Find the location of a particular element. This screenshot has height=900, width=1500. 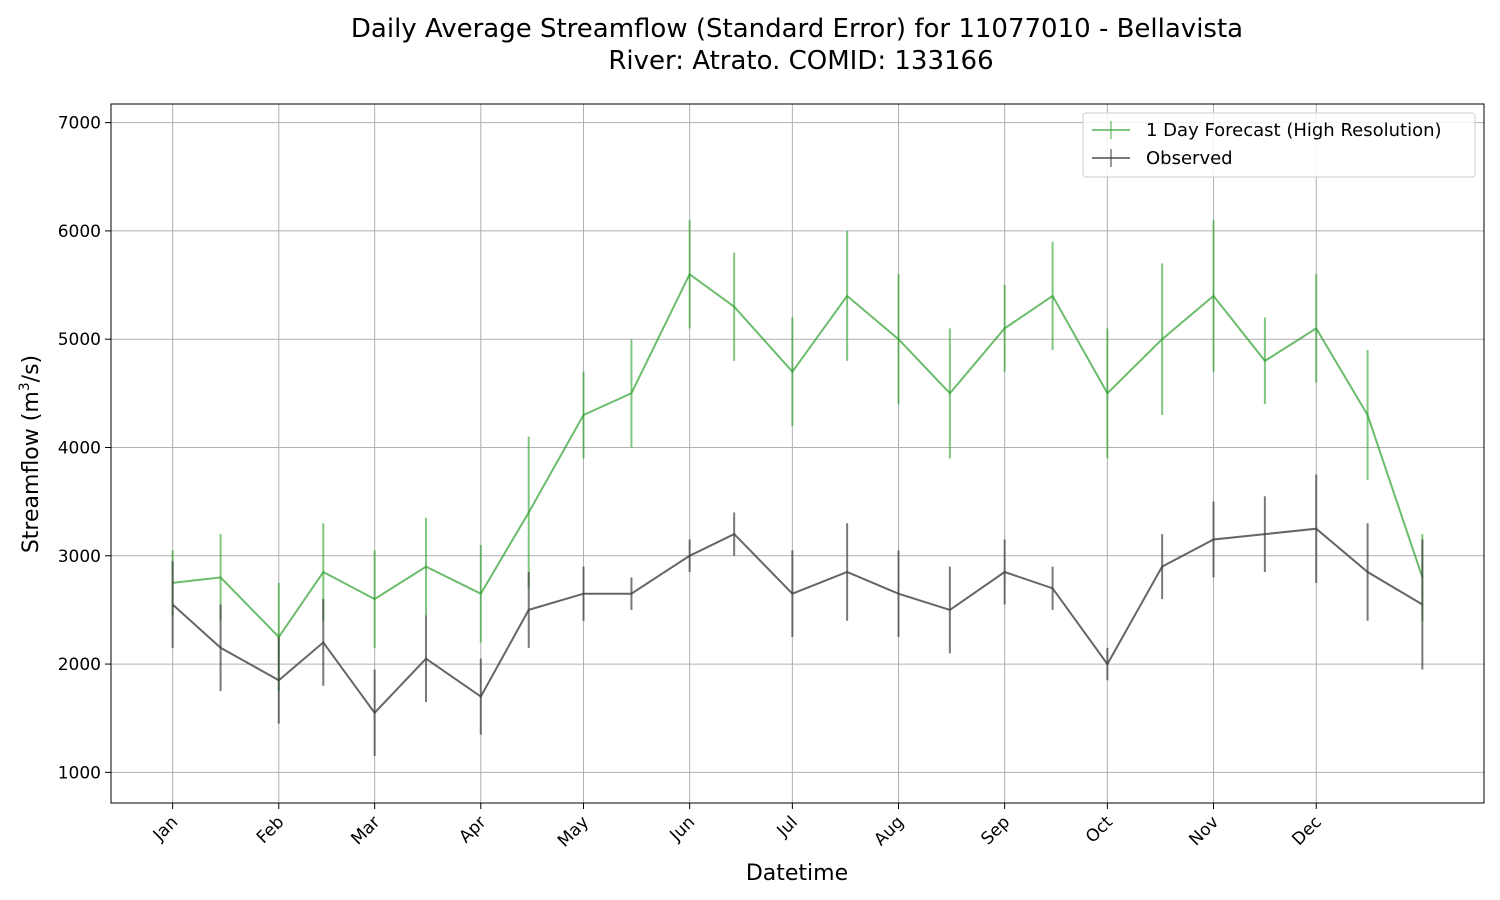

chart-title-line2: River: Atrato. COMID: 133166 is located at coordinates (800, 61).